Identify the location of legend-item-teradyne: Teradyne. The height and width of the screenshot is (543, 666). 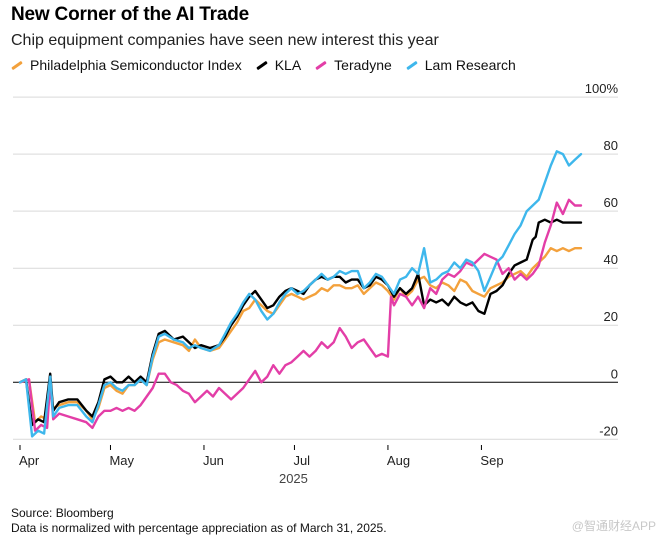
(353, 65).